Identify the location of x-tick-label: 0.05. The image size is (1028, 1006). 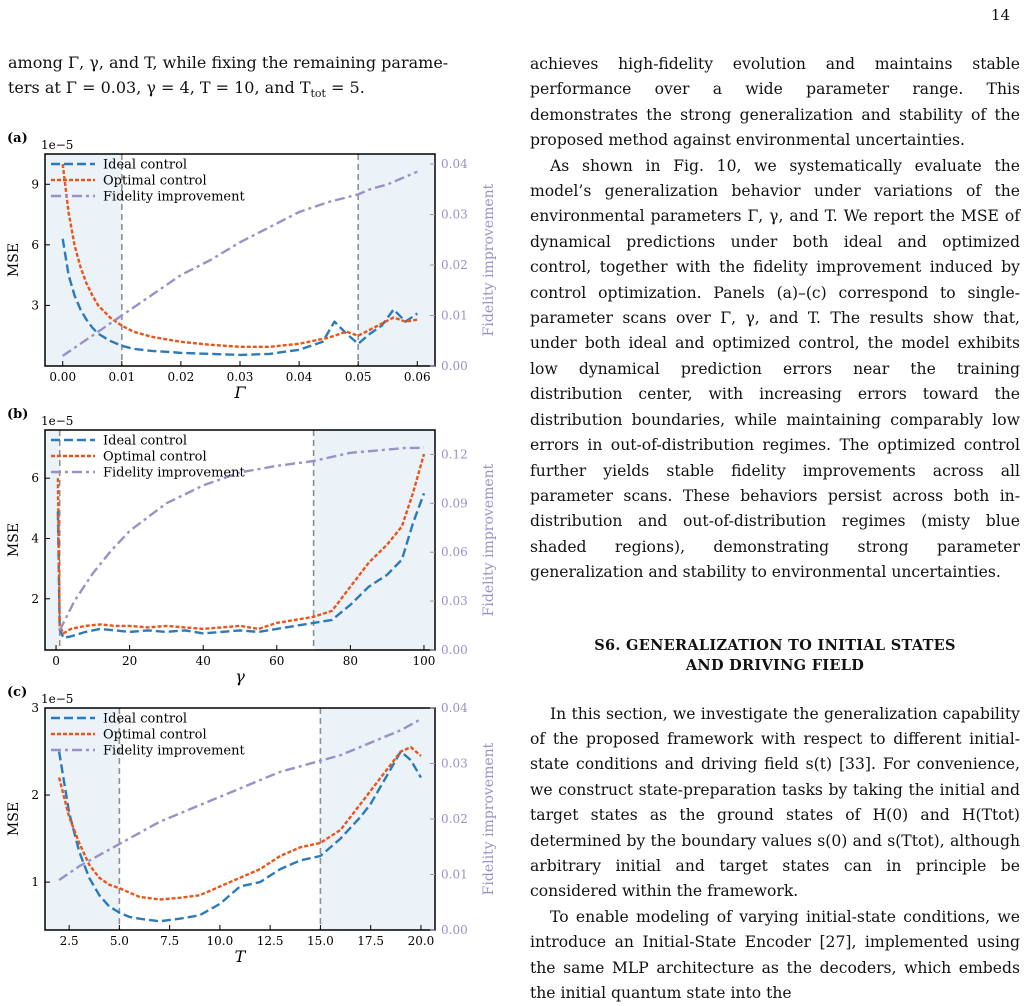
(358, 377).